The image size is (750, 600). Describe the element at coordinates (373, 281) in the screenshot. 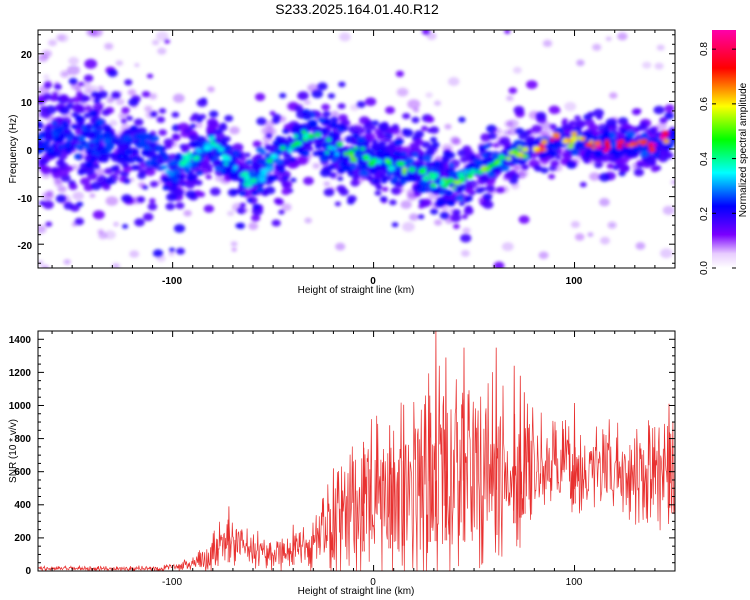

I see `top-xtick-label-1: 0` at that location.